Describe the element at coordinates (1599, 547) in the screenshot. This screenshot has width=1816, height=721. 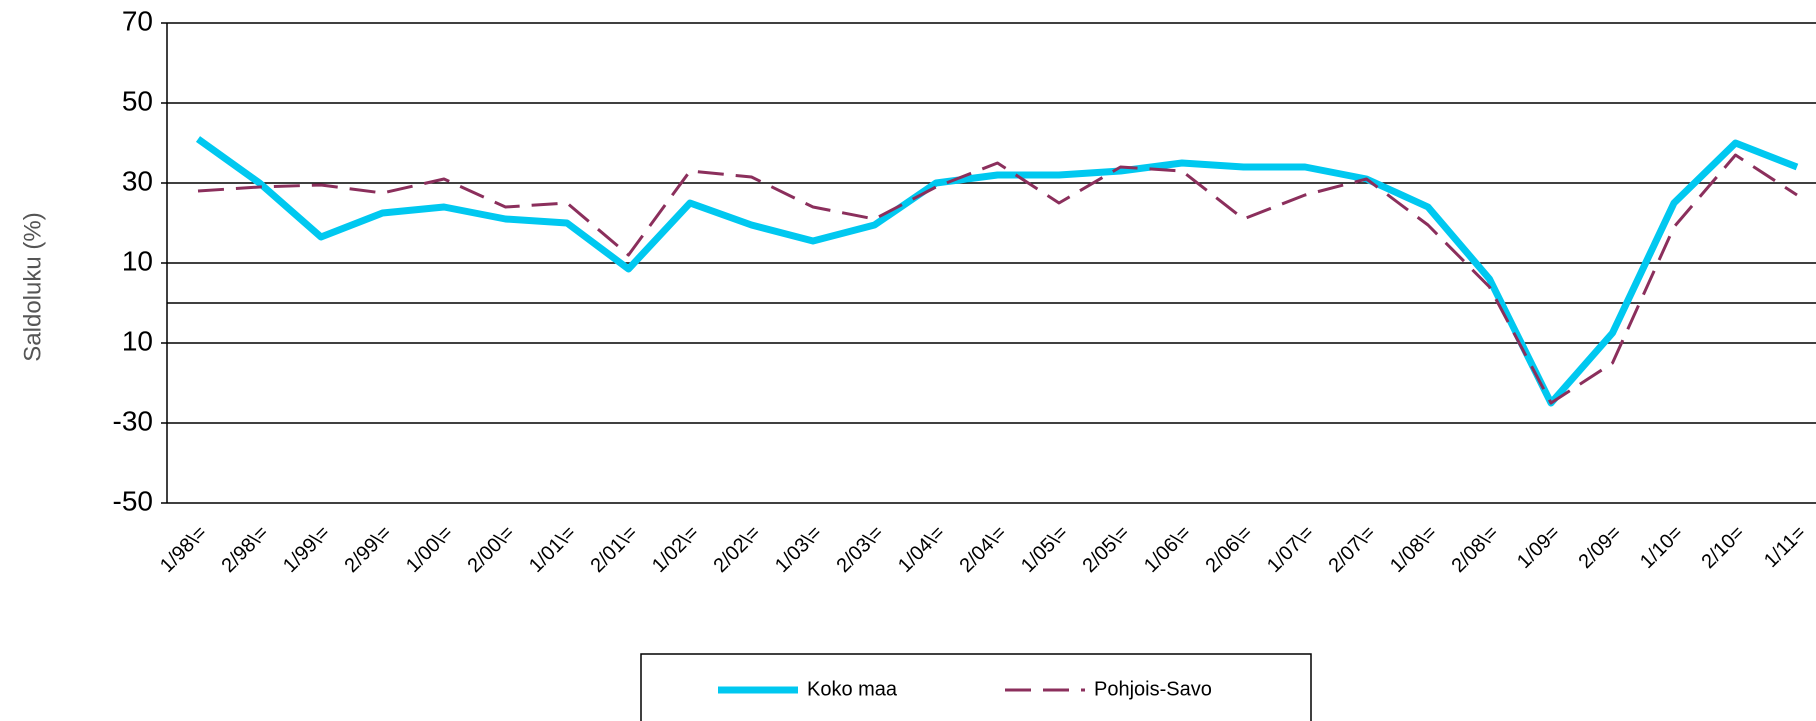
I see `x-tick-label: 2/09=` at that location.